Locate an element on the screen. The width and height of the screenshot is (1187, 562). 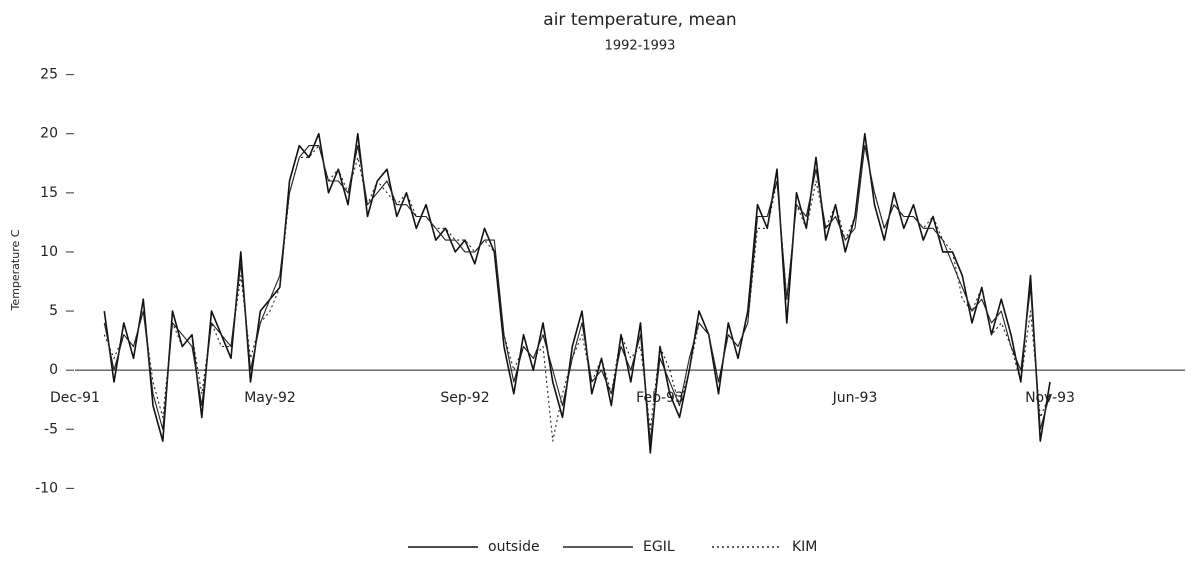
y-tick-label: 15 is located at coordinates (49, 193).